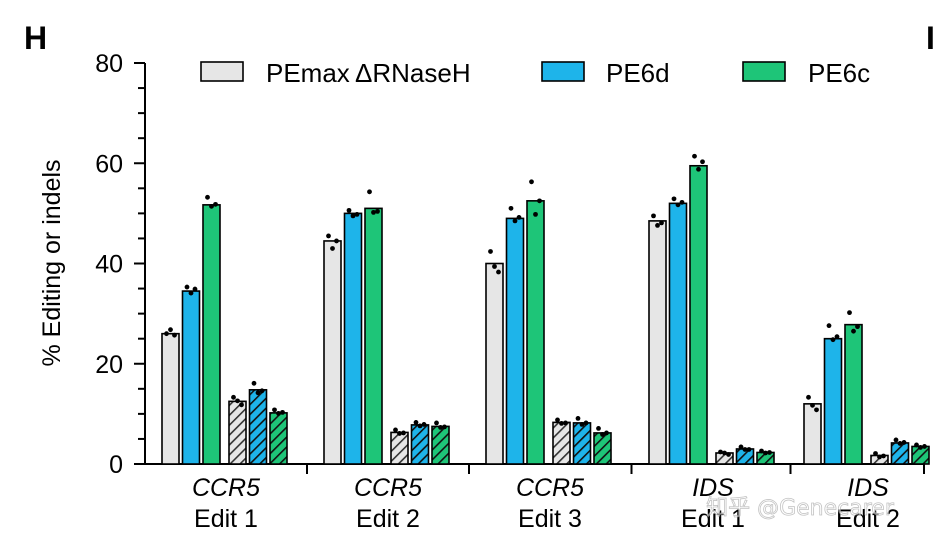 The image size is (942, 545). Describe the element at coordinates (440, 445) in the screenshot. I see `bar-indels-pe6c-ccr5-edit2` at that location.